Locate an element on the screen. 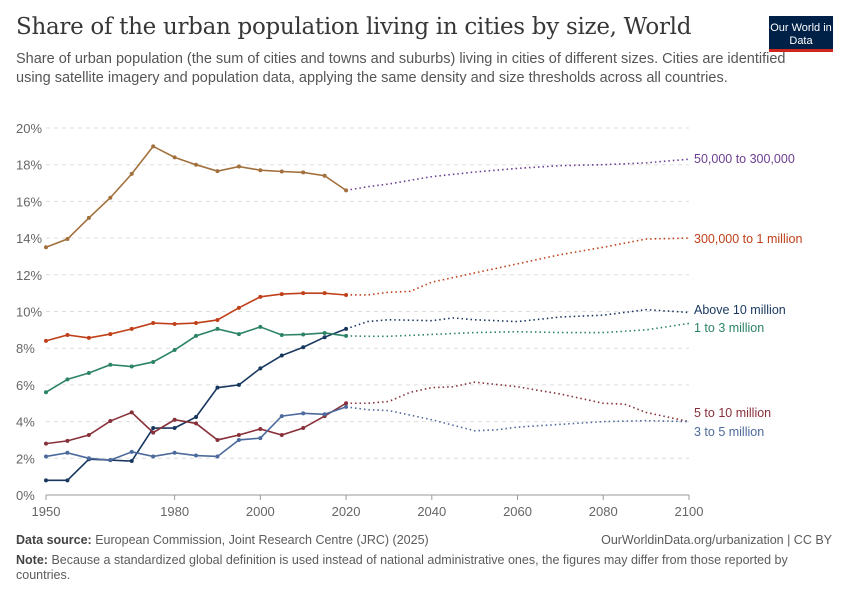  series-label: 3 to 5 million is located at coordinates (729, 432).